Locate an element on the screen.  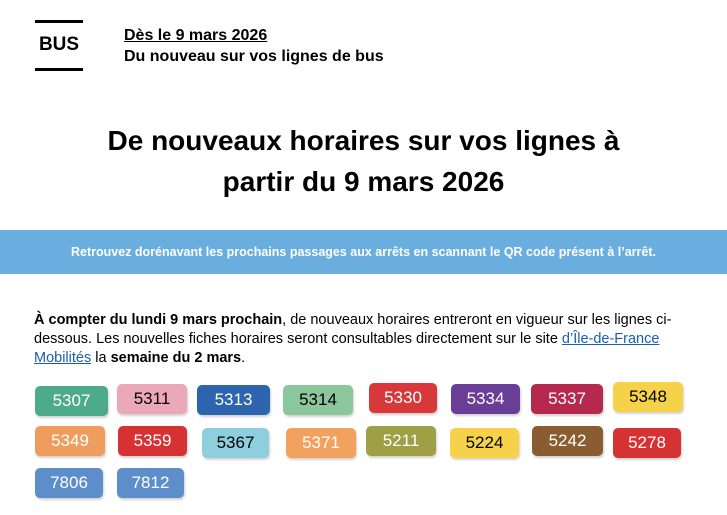
intro-lead: À compter du lundi 9 mars prochain is located at coordinates (158, 320).